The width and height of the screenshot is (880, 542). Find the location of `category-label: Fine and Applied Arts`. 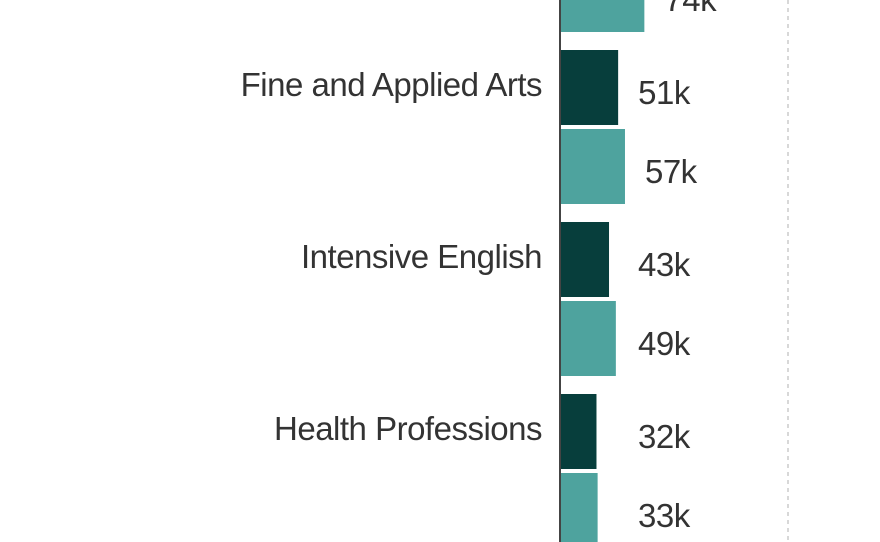

category-label: Fine and Applied Arts is located at coordinates (391, 84).